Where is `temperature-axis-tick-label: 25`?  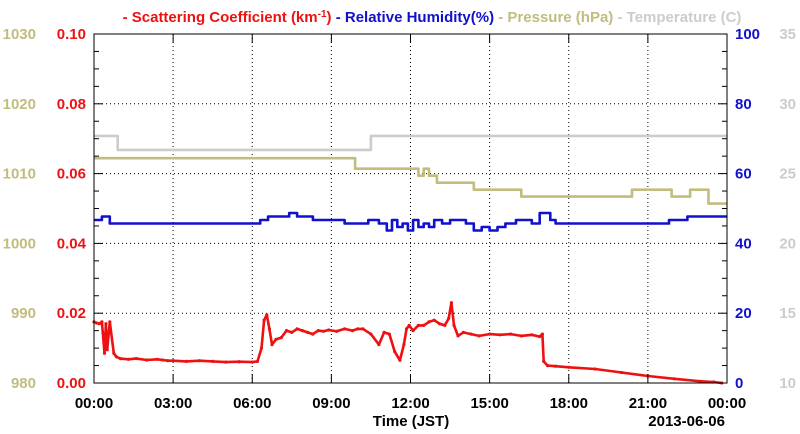
temperature-axis-tick-label: 25 is located at coordinates (787, 174).